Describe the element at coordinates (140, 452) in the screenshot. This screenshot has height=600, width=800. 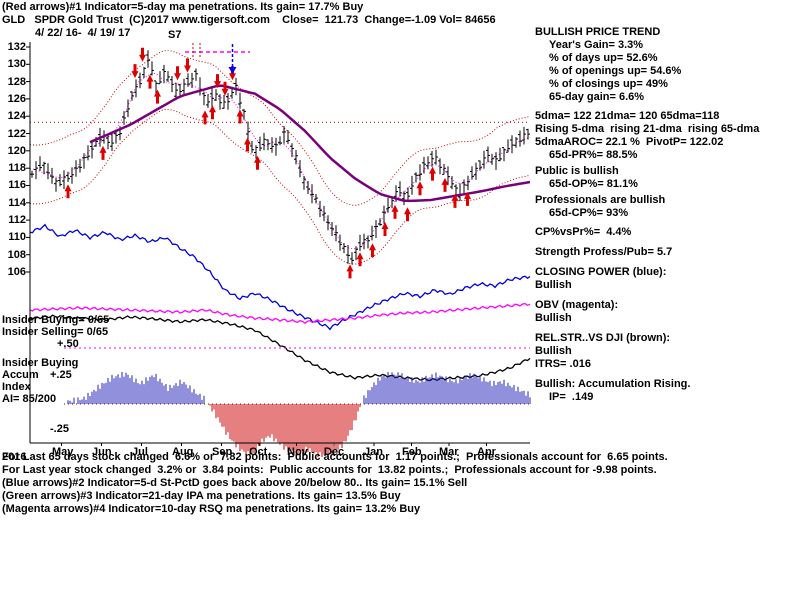
I see `month-label: Jul` at that location.